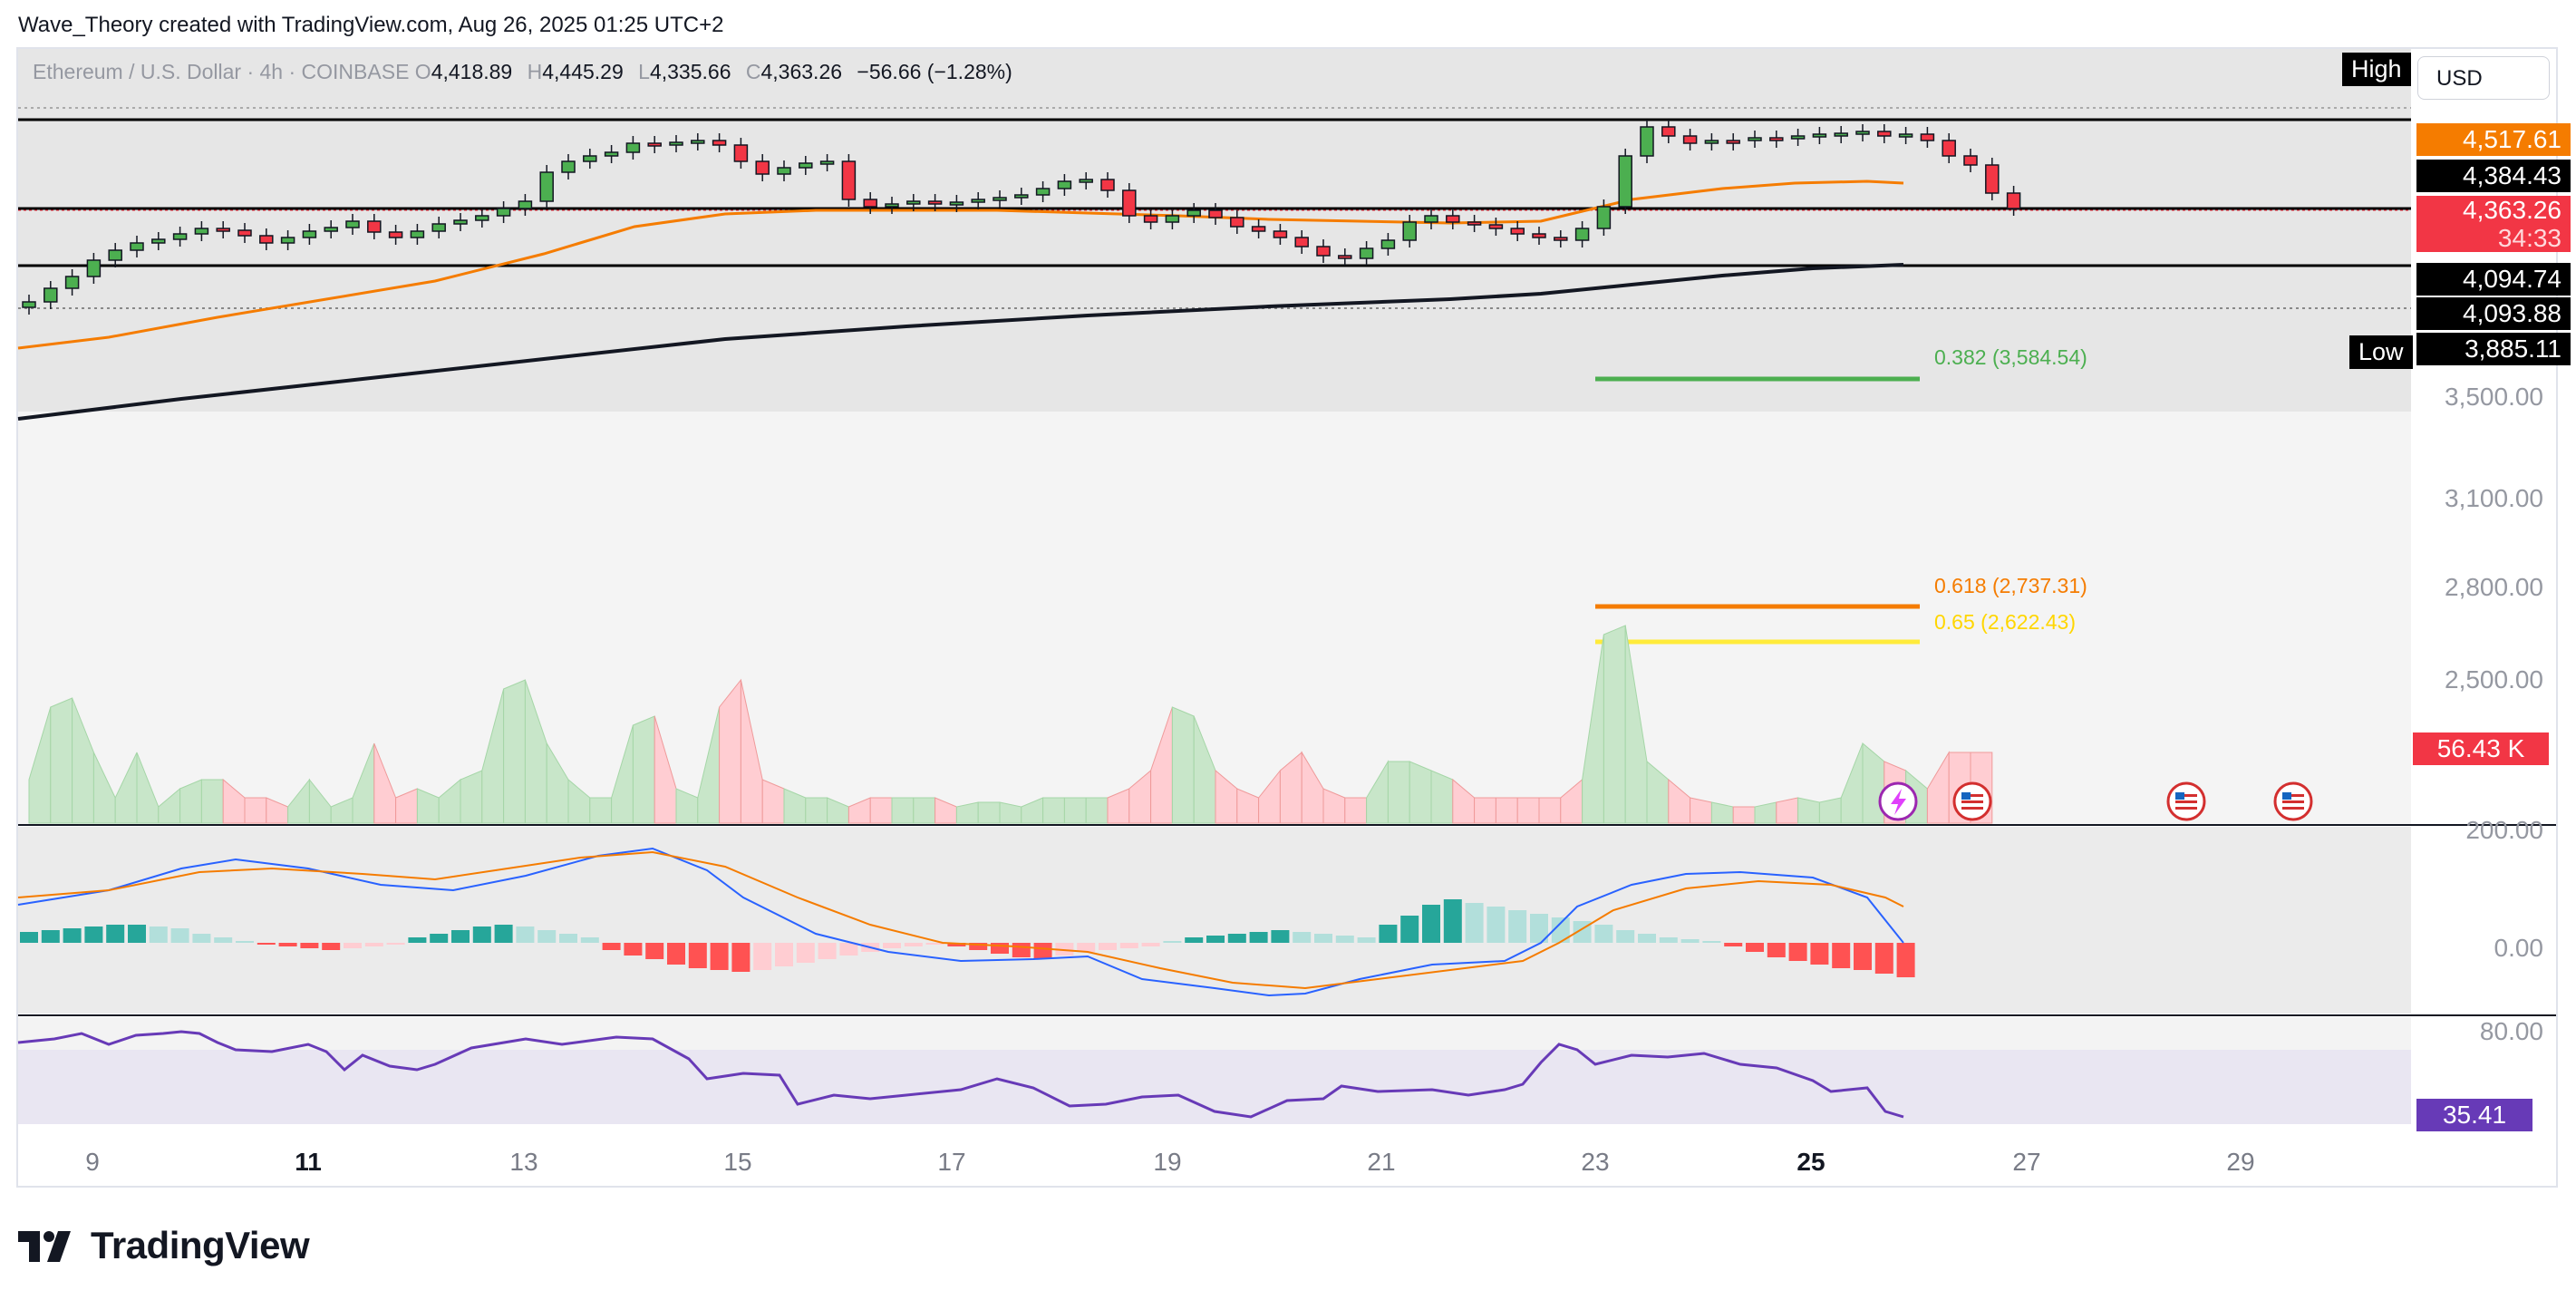 The width and height of the screenshot is (2576, 1300). I want to click on tradingview-logo: TradingView, so click(164, 1245).